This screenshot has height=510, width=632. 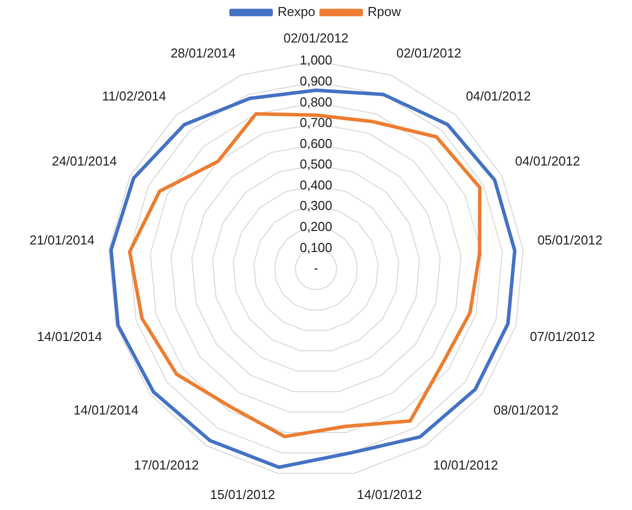 What do you see at coordinates (297, 12) in the screenshot?
I see `legend-label: Rexpo` at bounding box center [297, 12].